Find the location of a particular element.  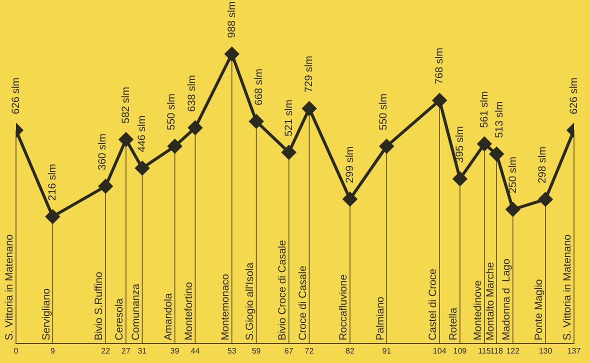

x-tick-label: 31 is located at coordinates (143, 351).